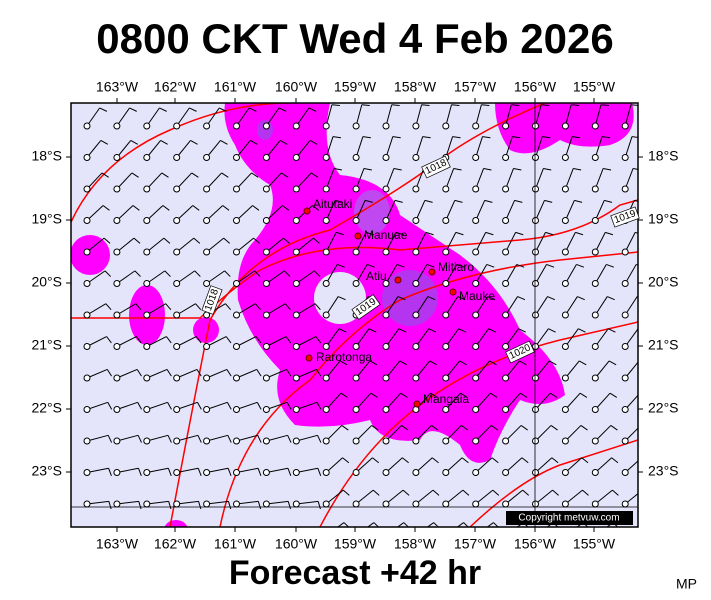  What do you see at coordinates (296, 87) in the screenshot?
I see `lon-label: 160°W` at bounding box center [296, 87].